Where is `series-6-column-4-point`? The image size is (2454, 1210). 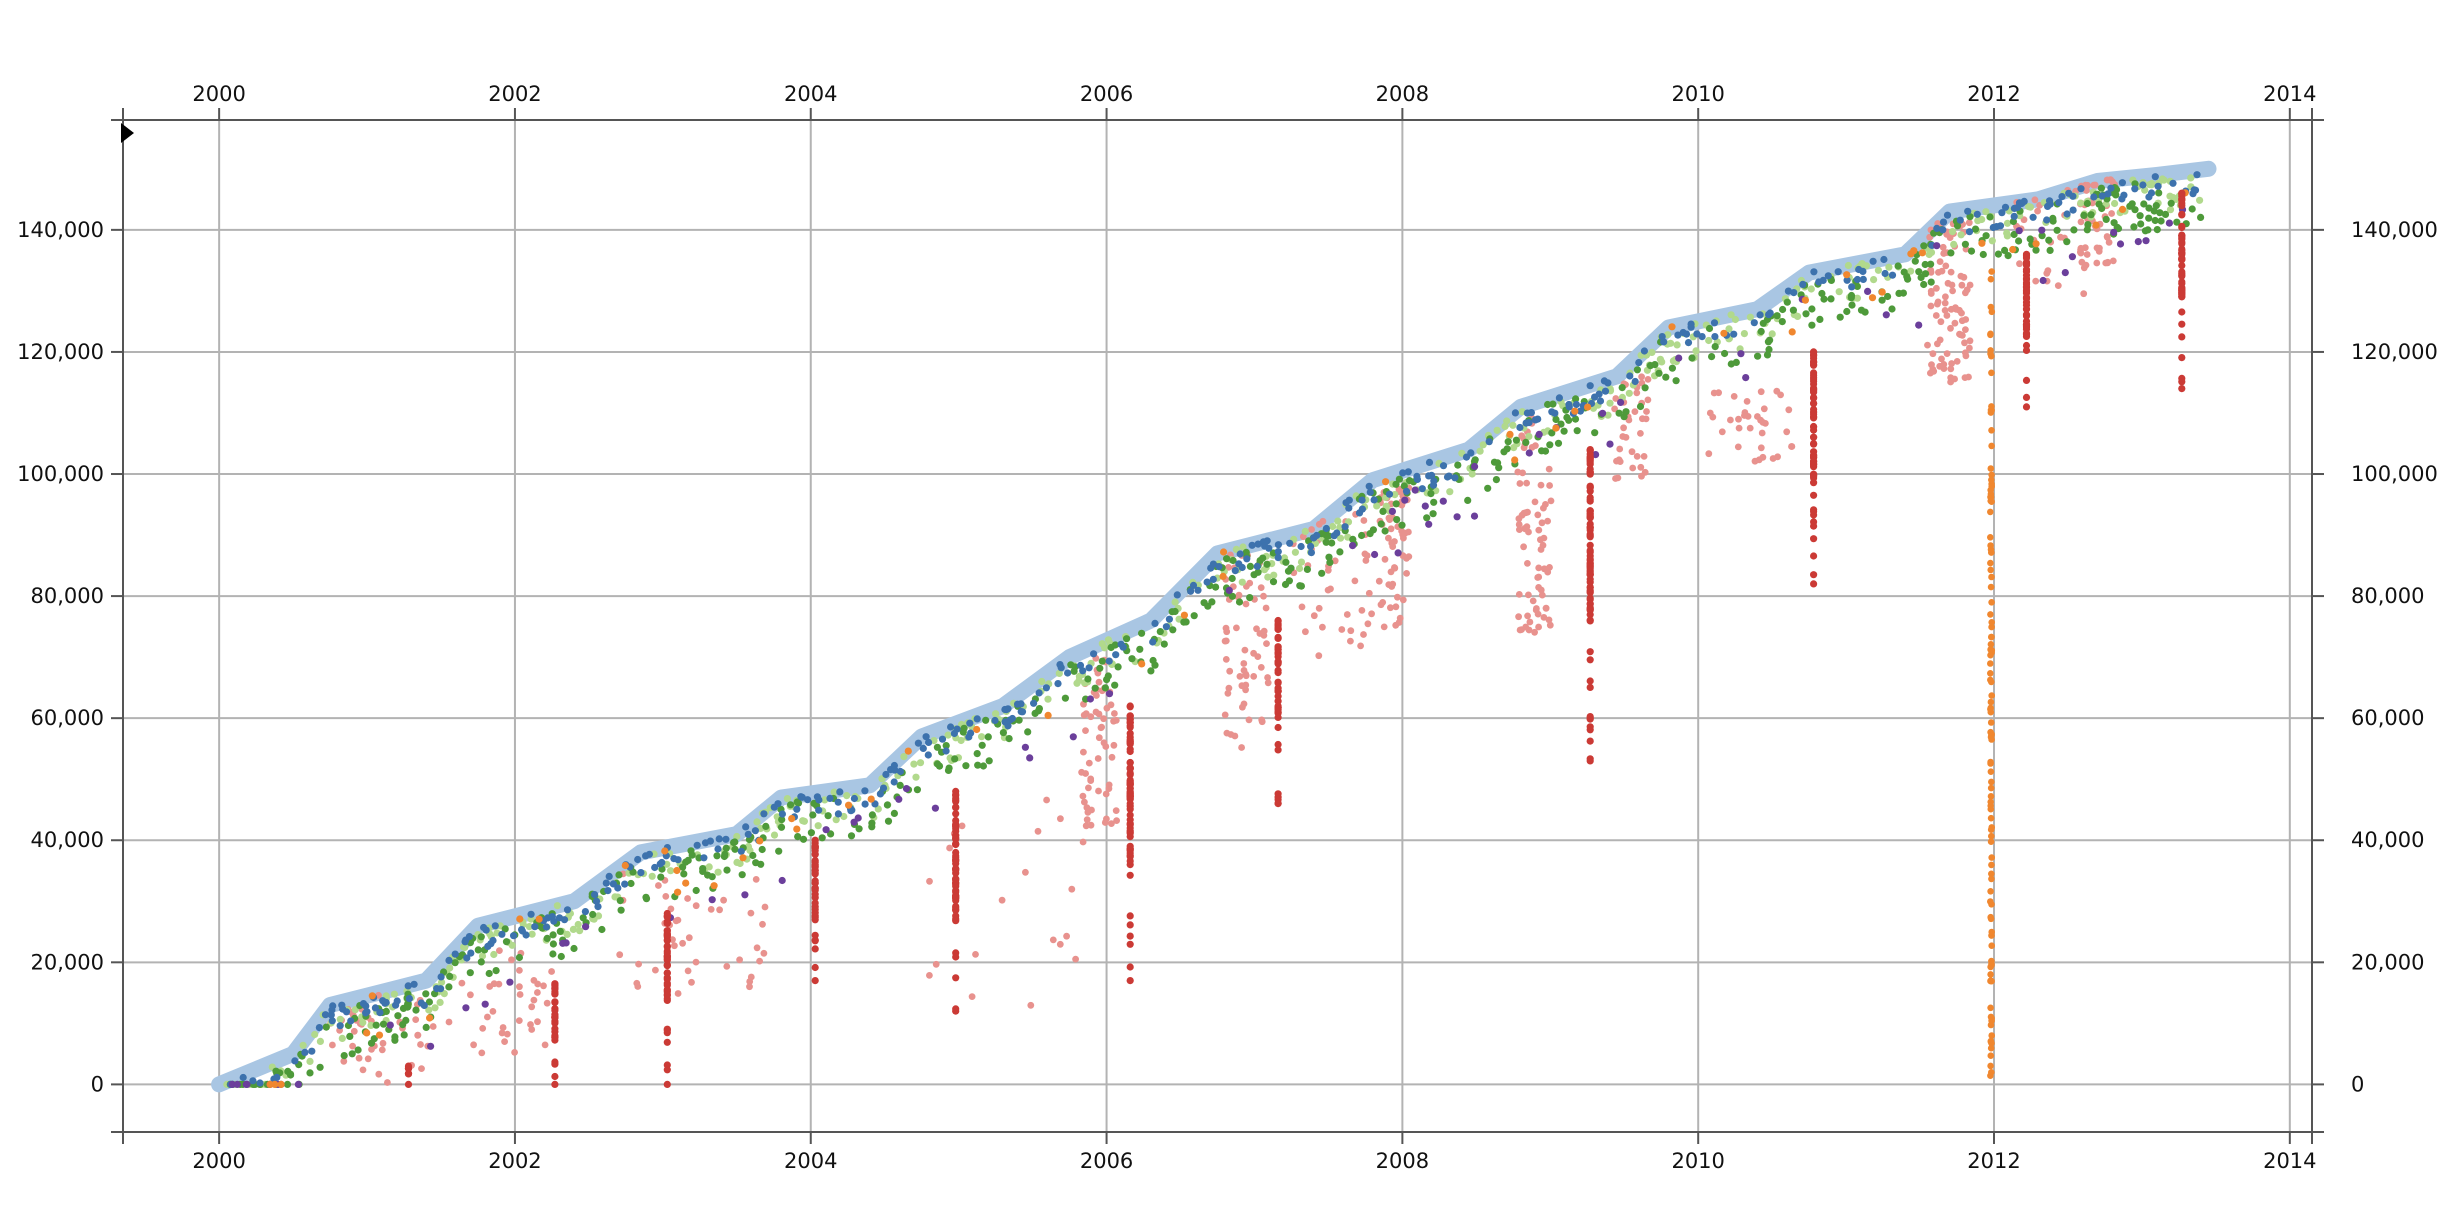 series-6-column-4-point is located at coordinates (956, 879).